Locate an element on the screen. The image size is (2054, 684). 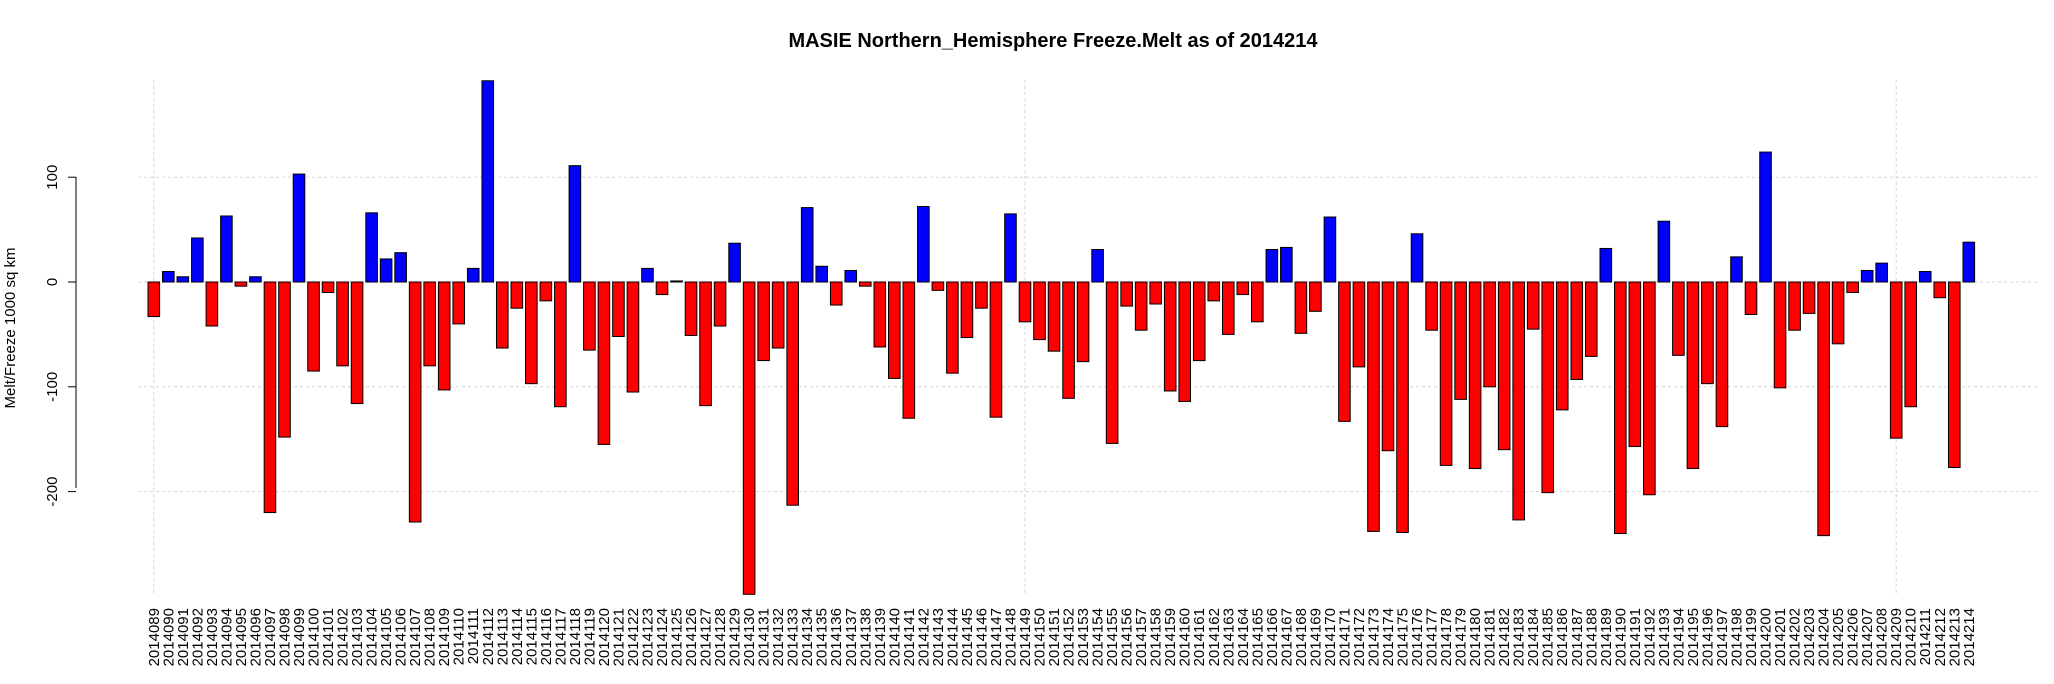
x-tick-label: 2014178 is located at coordinates (1446, 637).